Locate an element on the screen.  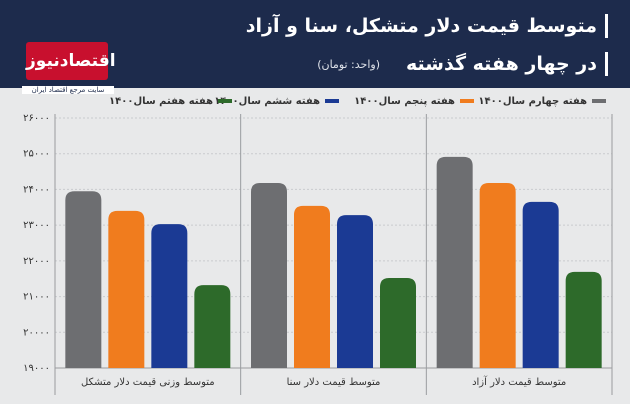
legend-label: هفته چهارم سال۱۴۰۰ is located at coordinates (532, 101).